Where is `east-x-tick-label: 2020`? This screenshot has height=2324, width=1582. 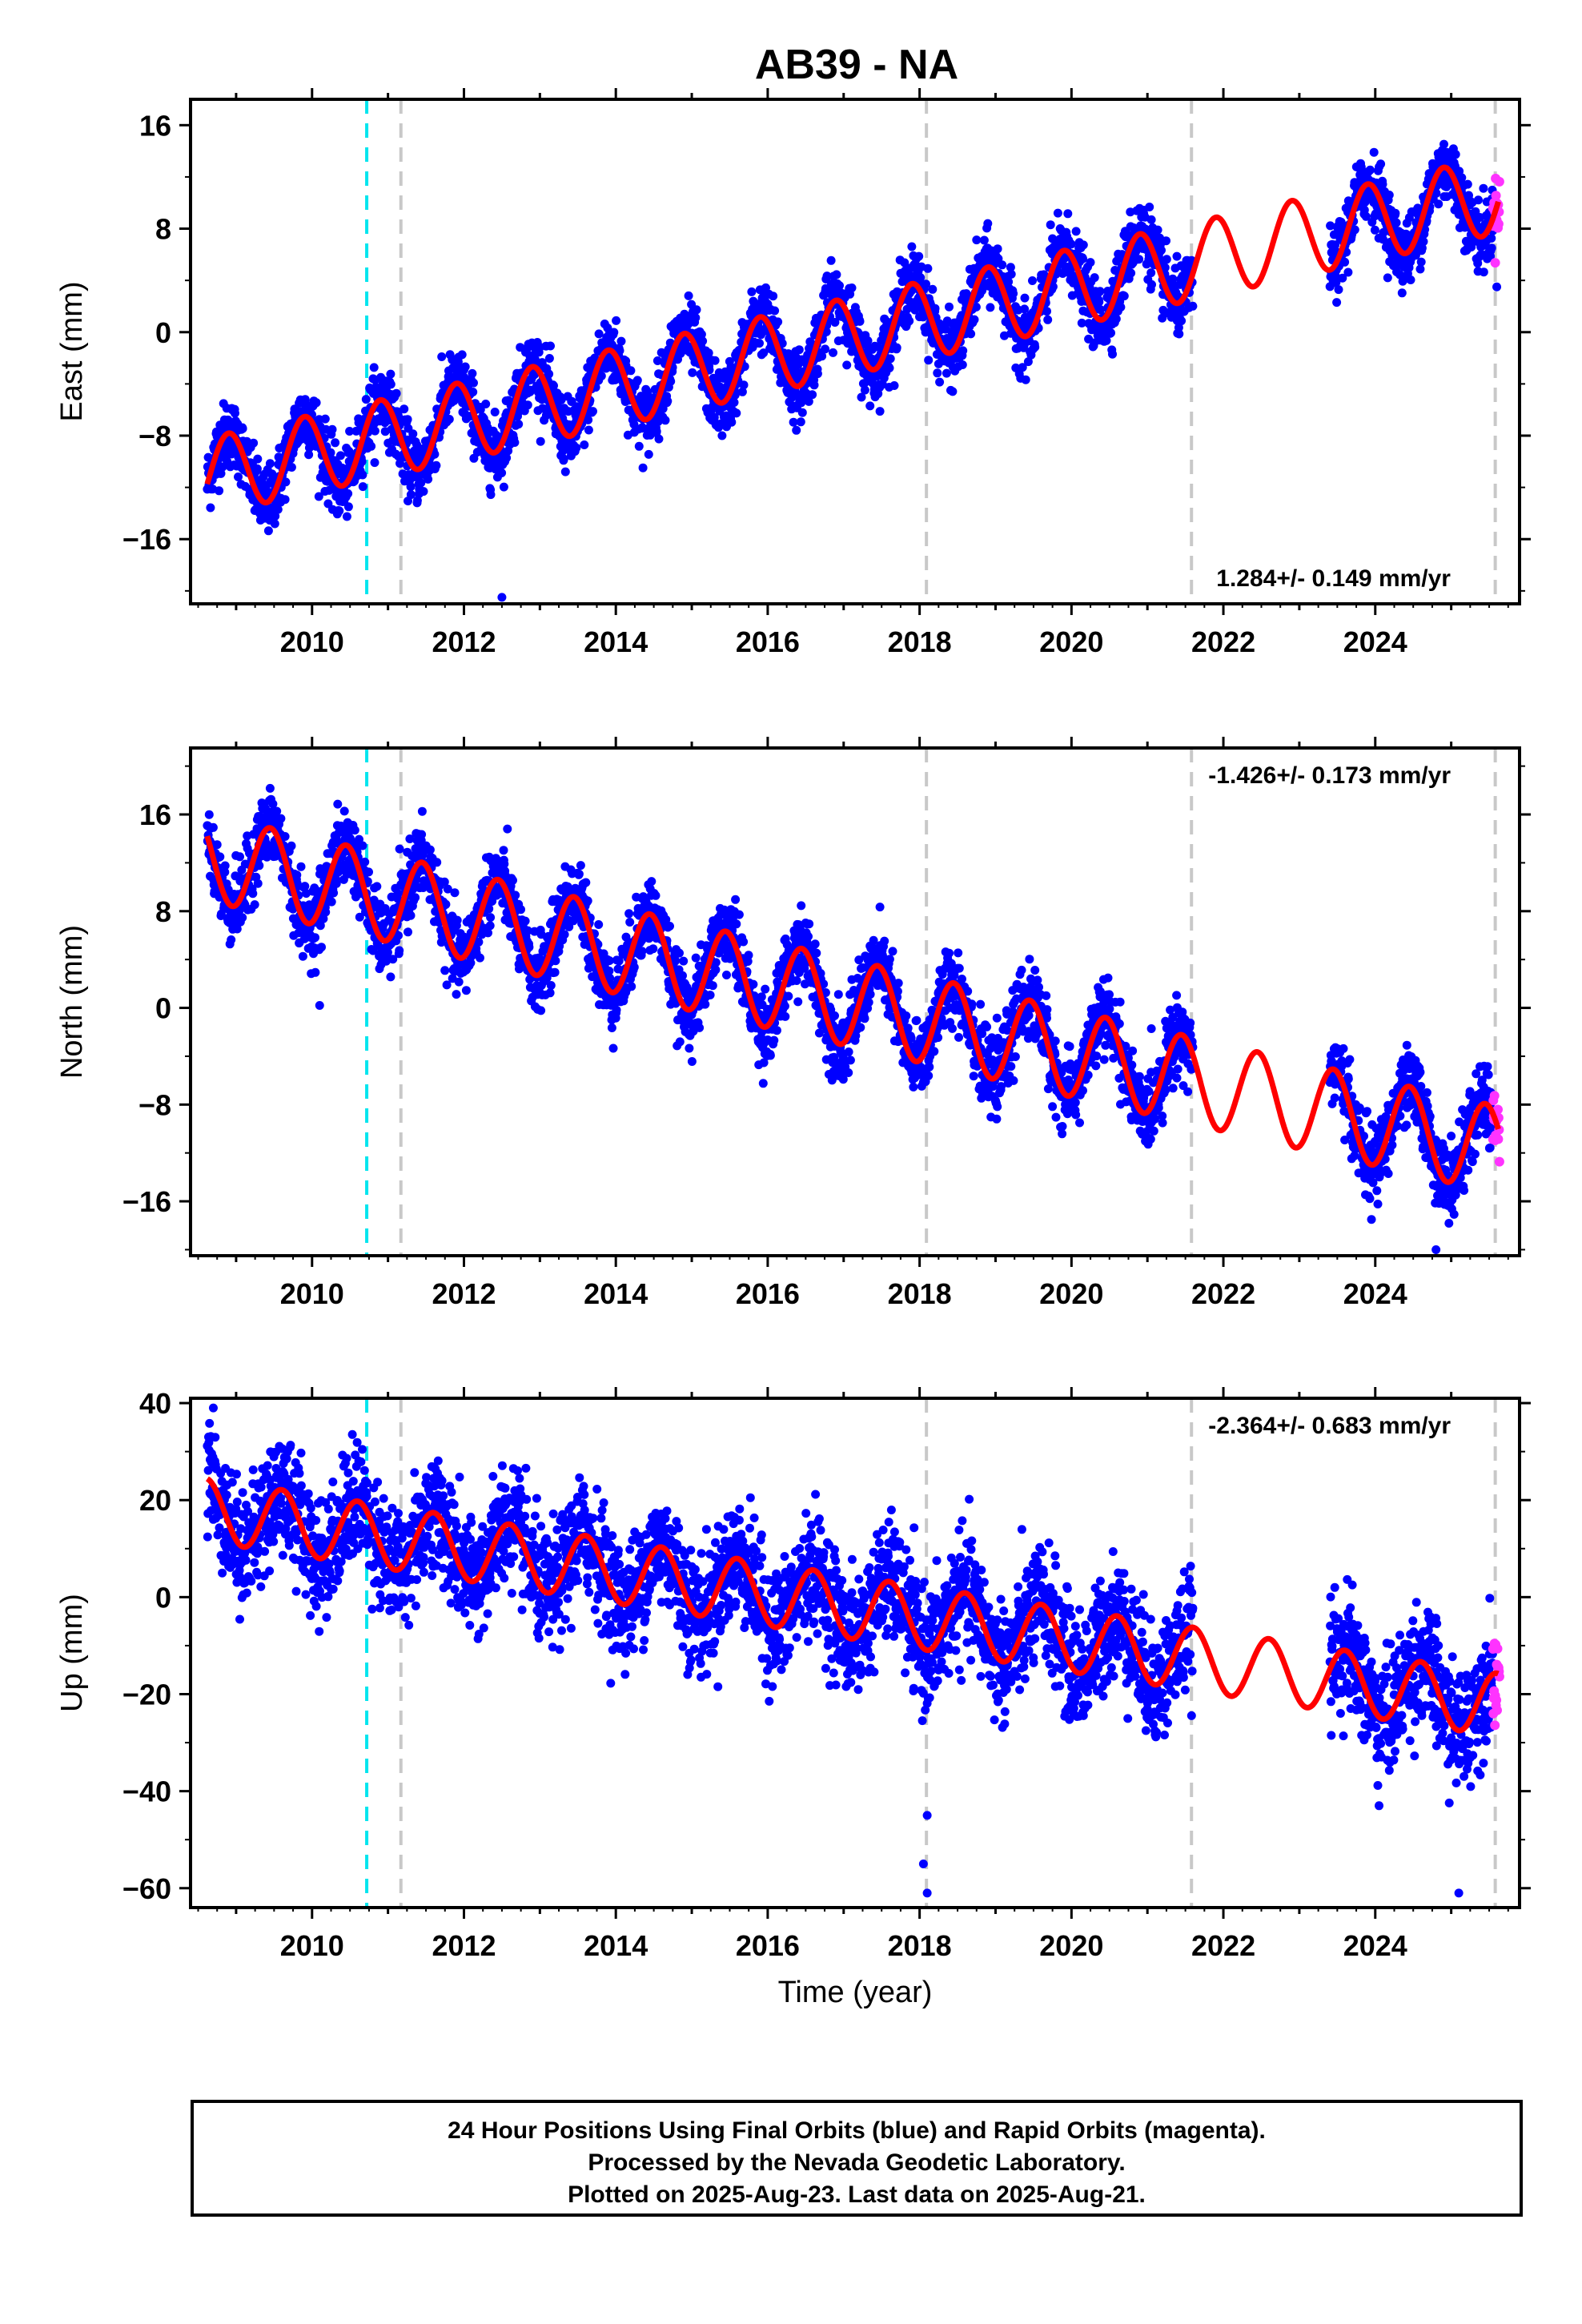 east-x-tick-label: 2020 is located at coordinates (1071, 641).